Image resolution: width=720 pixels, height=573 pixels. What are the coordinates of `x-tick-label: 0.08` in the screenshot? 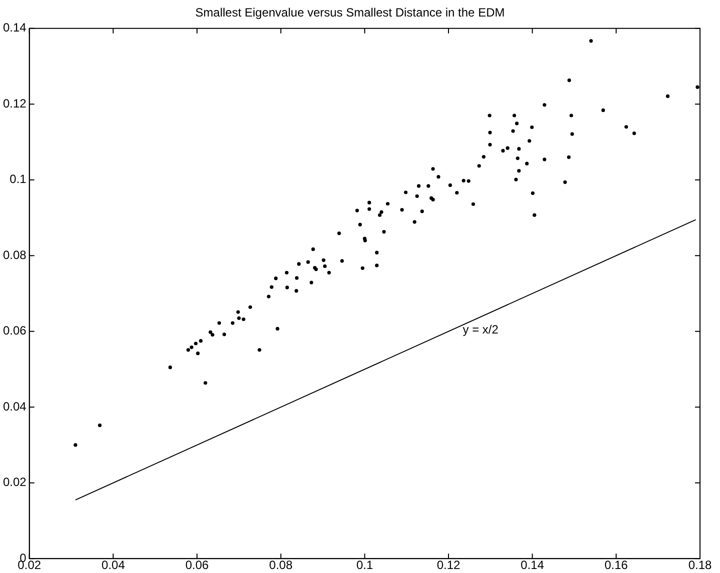 It's located at (281, 565).